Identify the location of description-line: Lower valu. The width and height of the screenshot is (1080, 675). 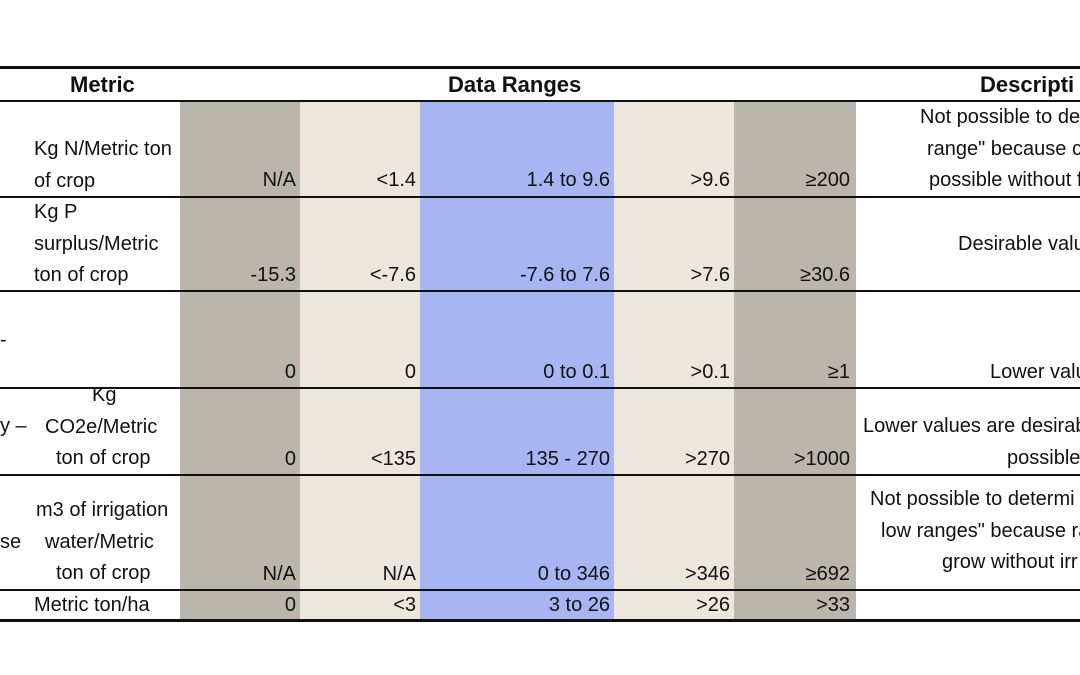
(1035, 372).